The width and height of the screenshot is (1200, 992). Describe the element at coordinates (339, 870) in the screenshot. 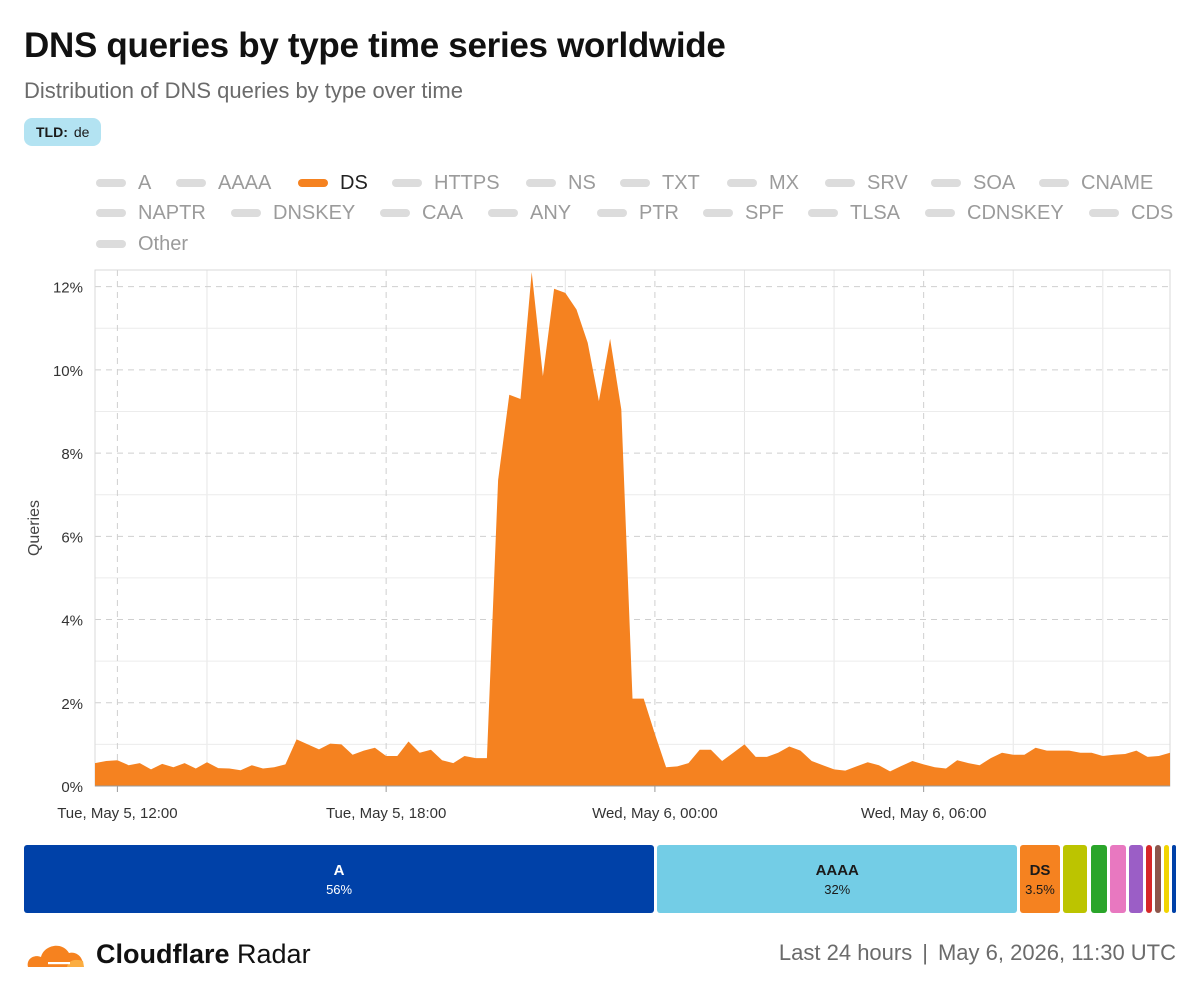

I see `segment-name: A` at that location.